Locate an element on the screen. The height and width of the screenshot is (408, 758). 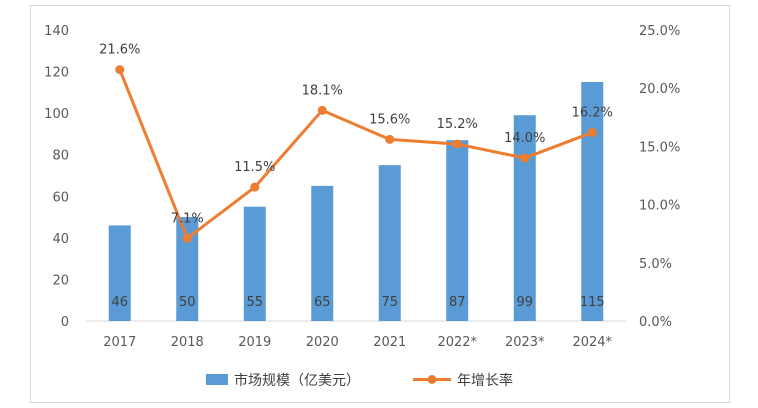
bar-value-label: 115 is located at coordinates (592, 302).